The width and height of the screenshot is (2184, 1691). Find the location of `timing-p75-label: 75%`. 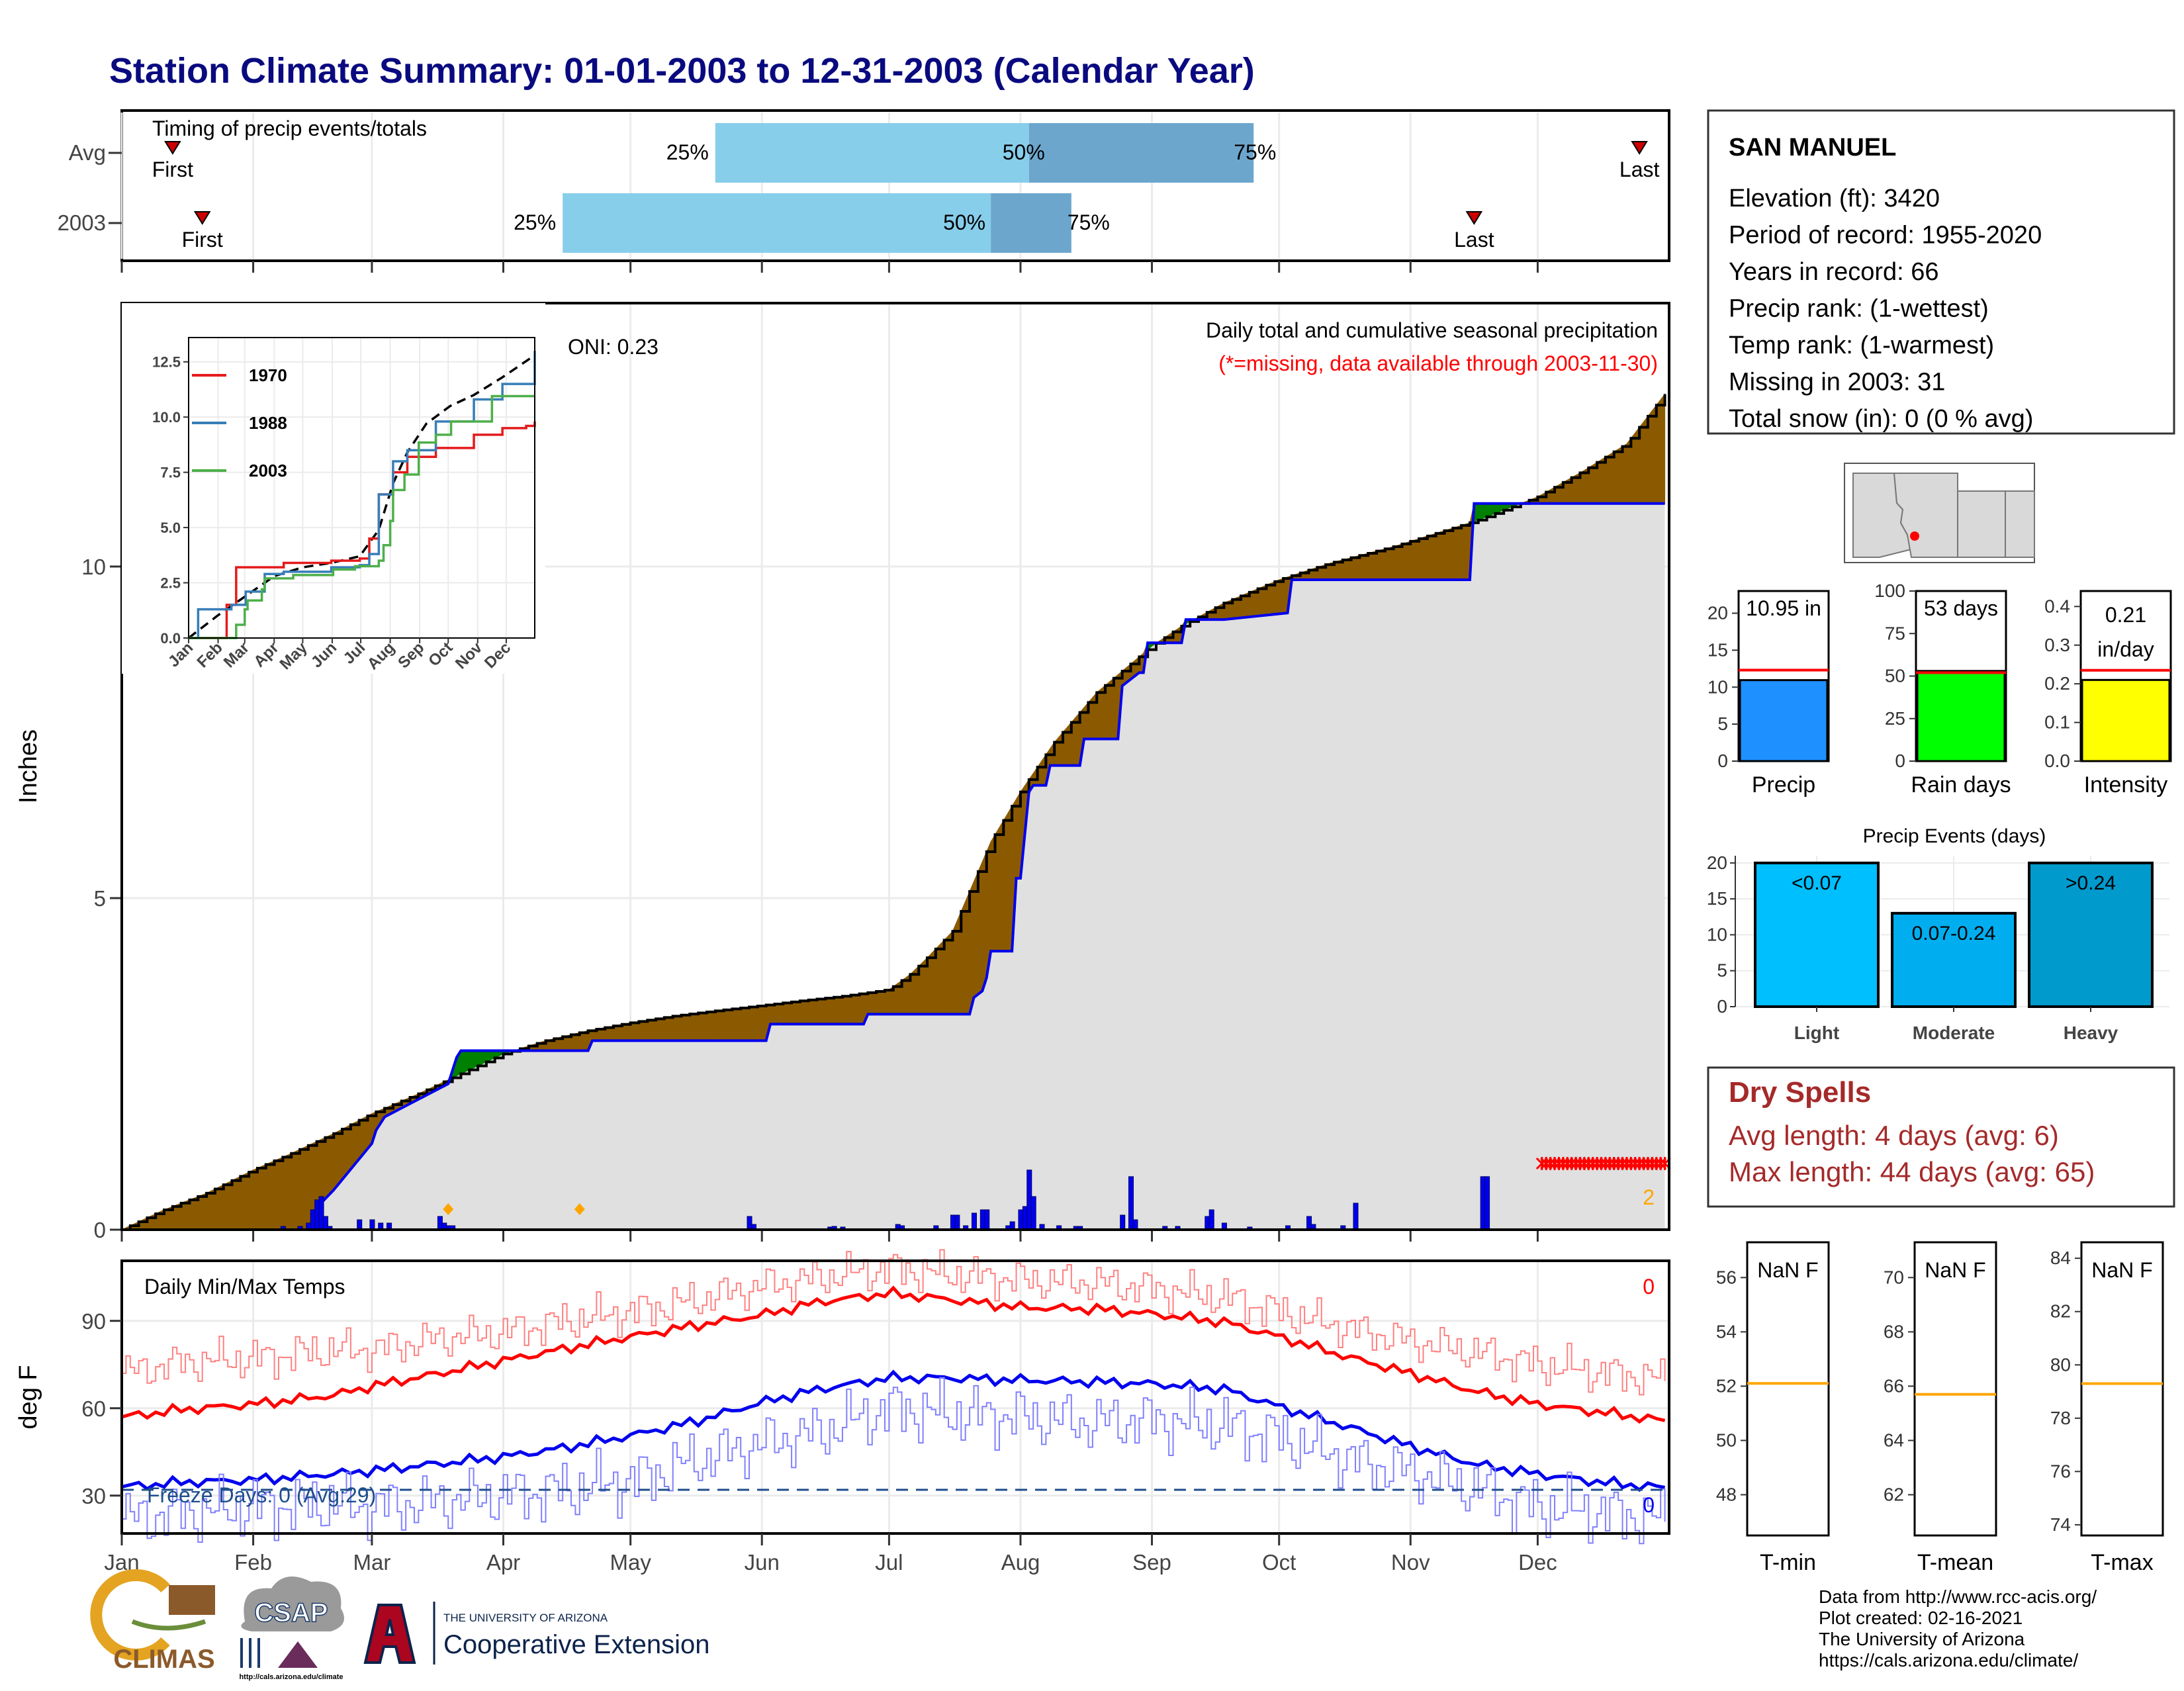

timing-p75-label: 75% is located at coordinates (1255, 152).